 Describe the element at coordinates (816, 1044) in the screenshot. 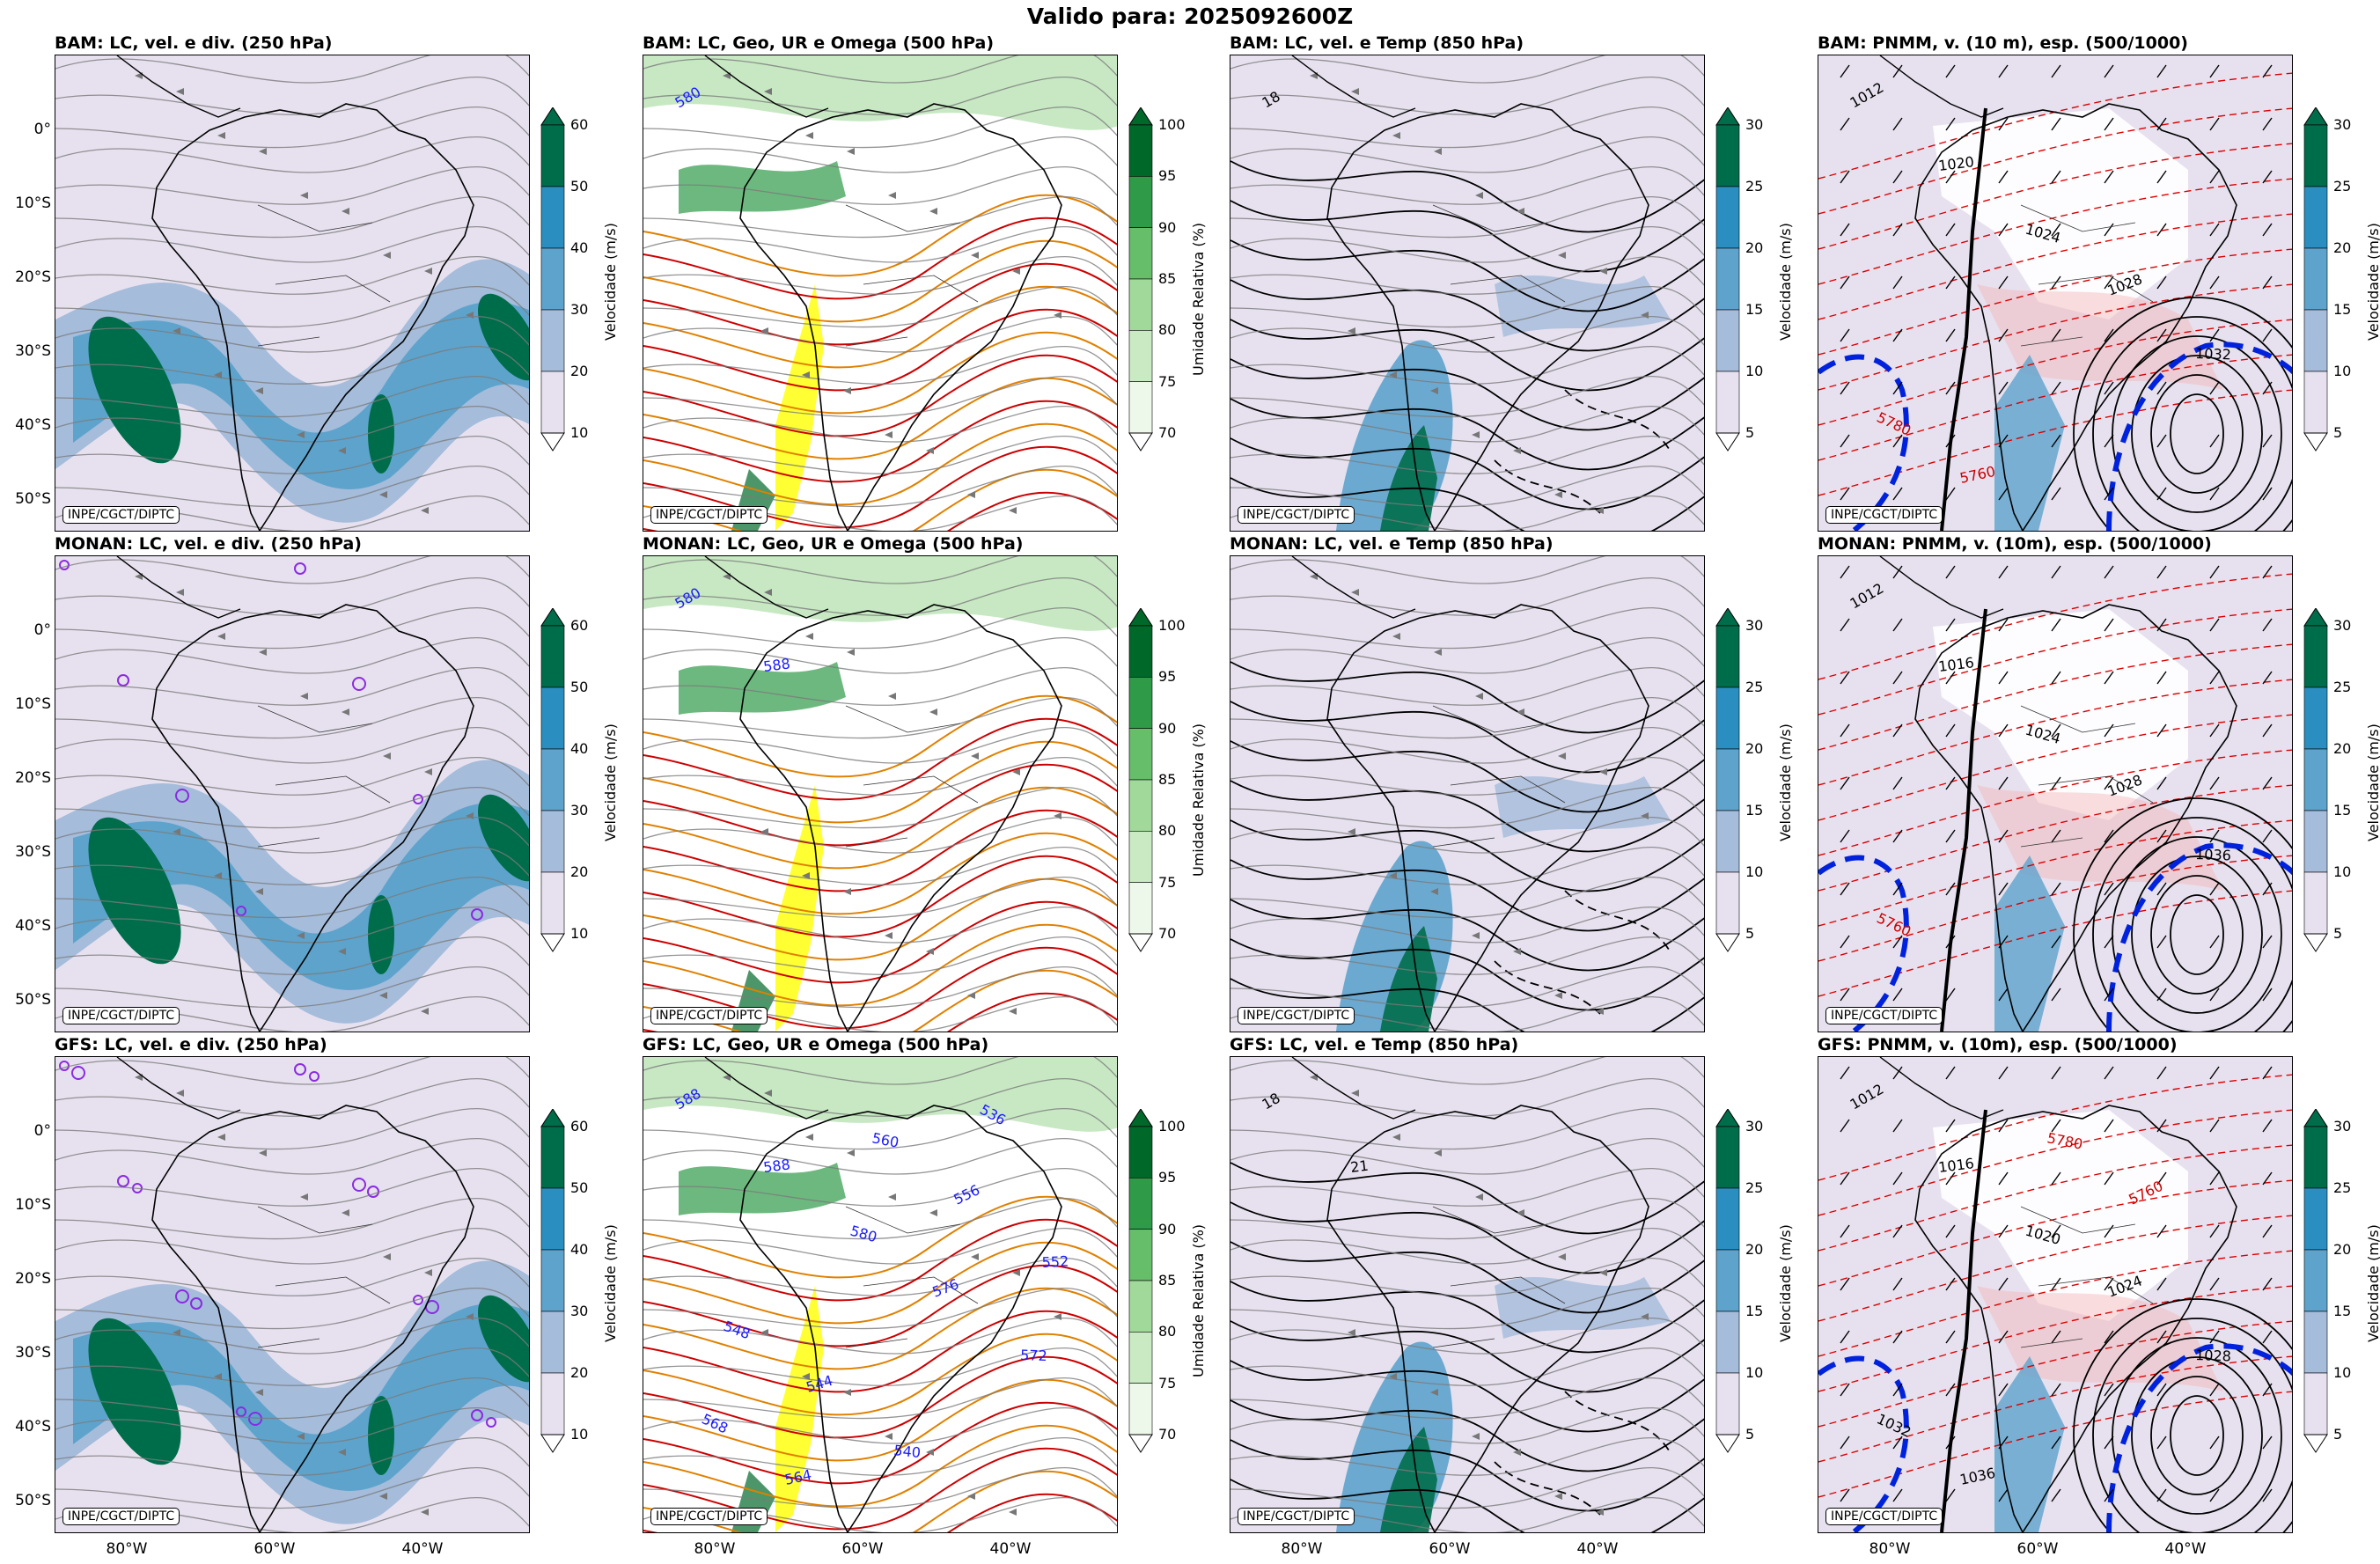

I see `panel-title: GFS: LC, Geo, UR e Omega (500 hPa)` at that location.